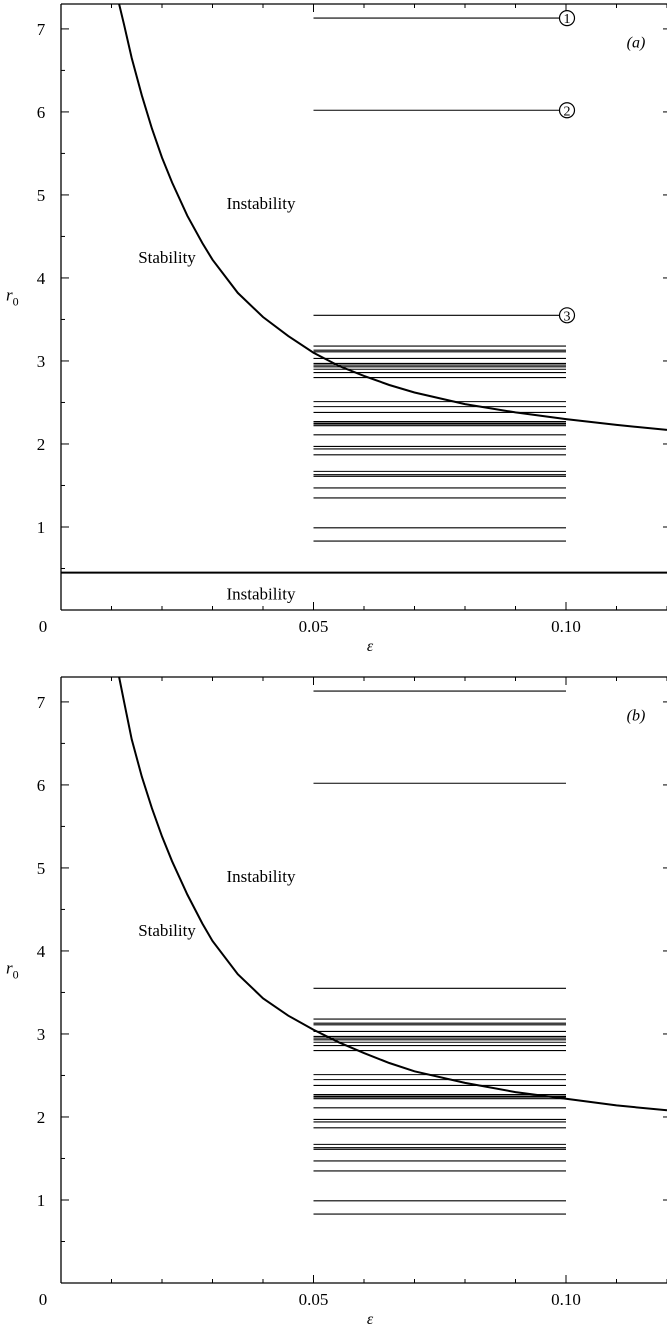 The image size is (667, 1329). I want to click on marker-label: 3, so click(567, 316).